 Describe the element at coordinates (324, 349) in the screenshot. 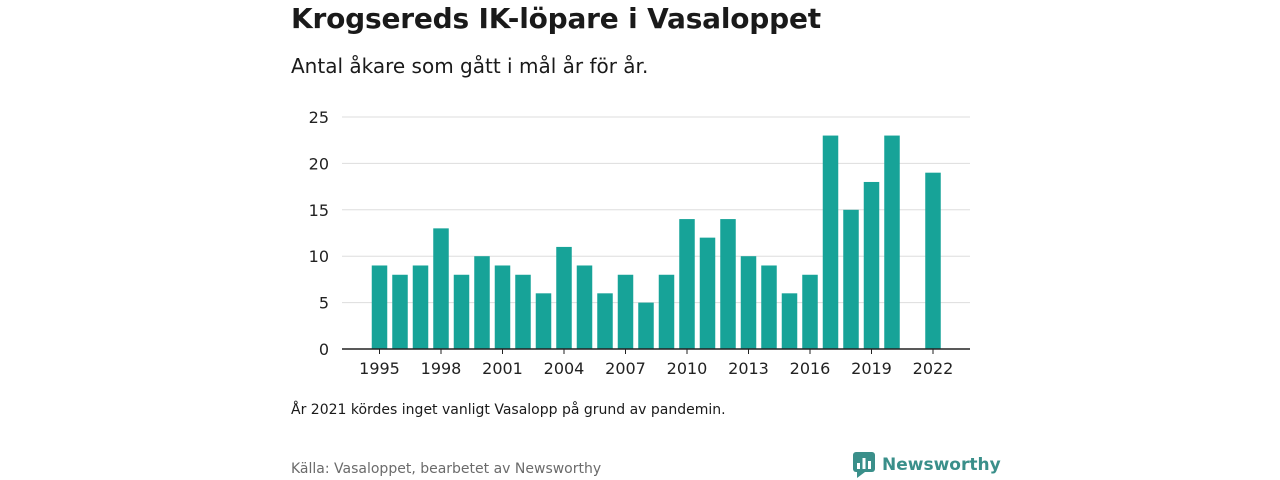

I see `y-tick-label: 0` at that location.